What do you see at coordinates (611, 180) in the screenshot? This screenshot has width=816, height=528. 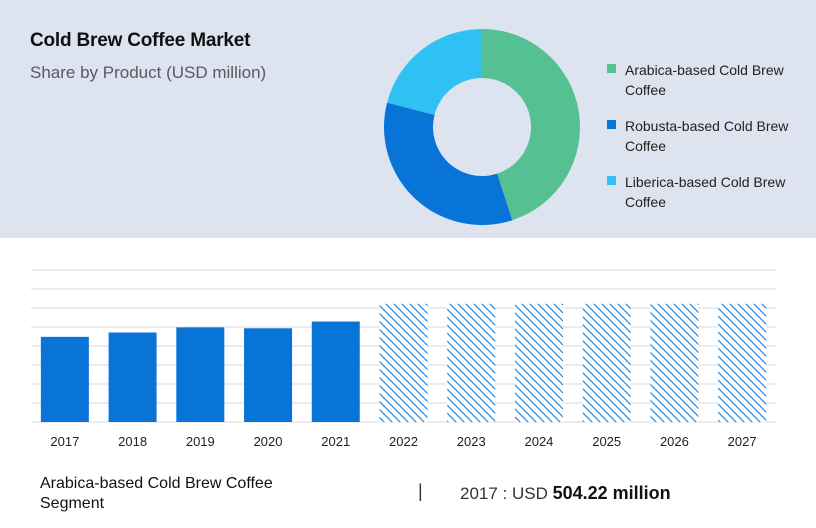 I see `legend-swatch-liberica` at bounding box center [611, 180].